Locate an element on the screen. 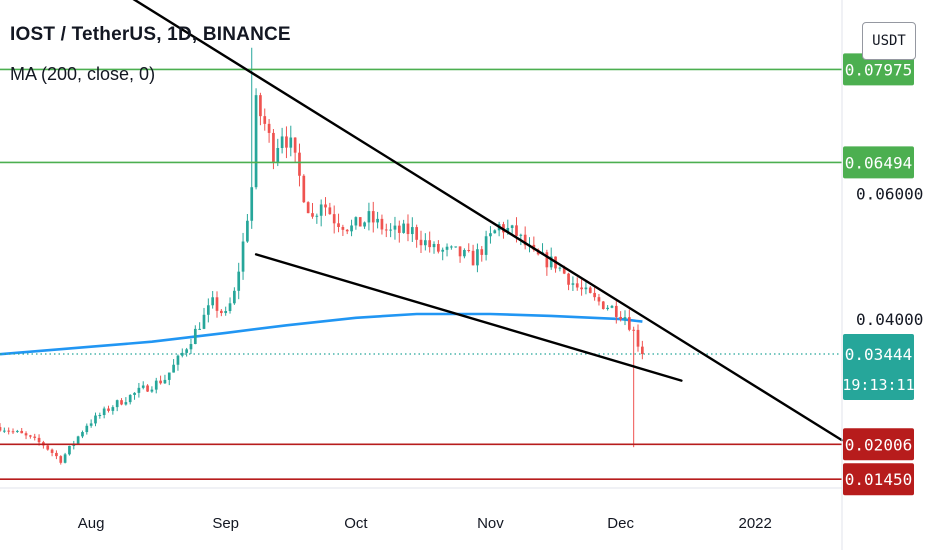  trendline-lower is located at coordinates (468, 317).